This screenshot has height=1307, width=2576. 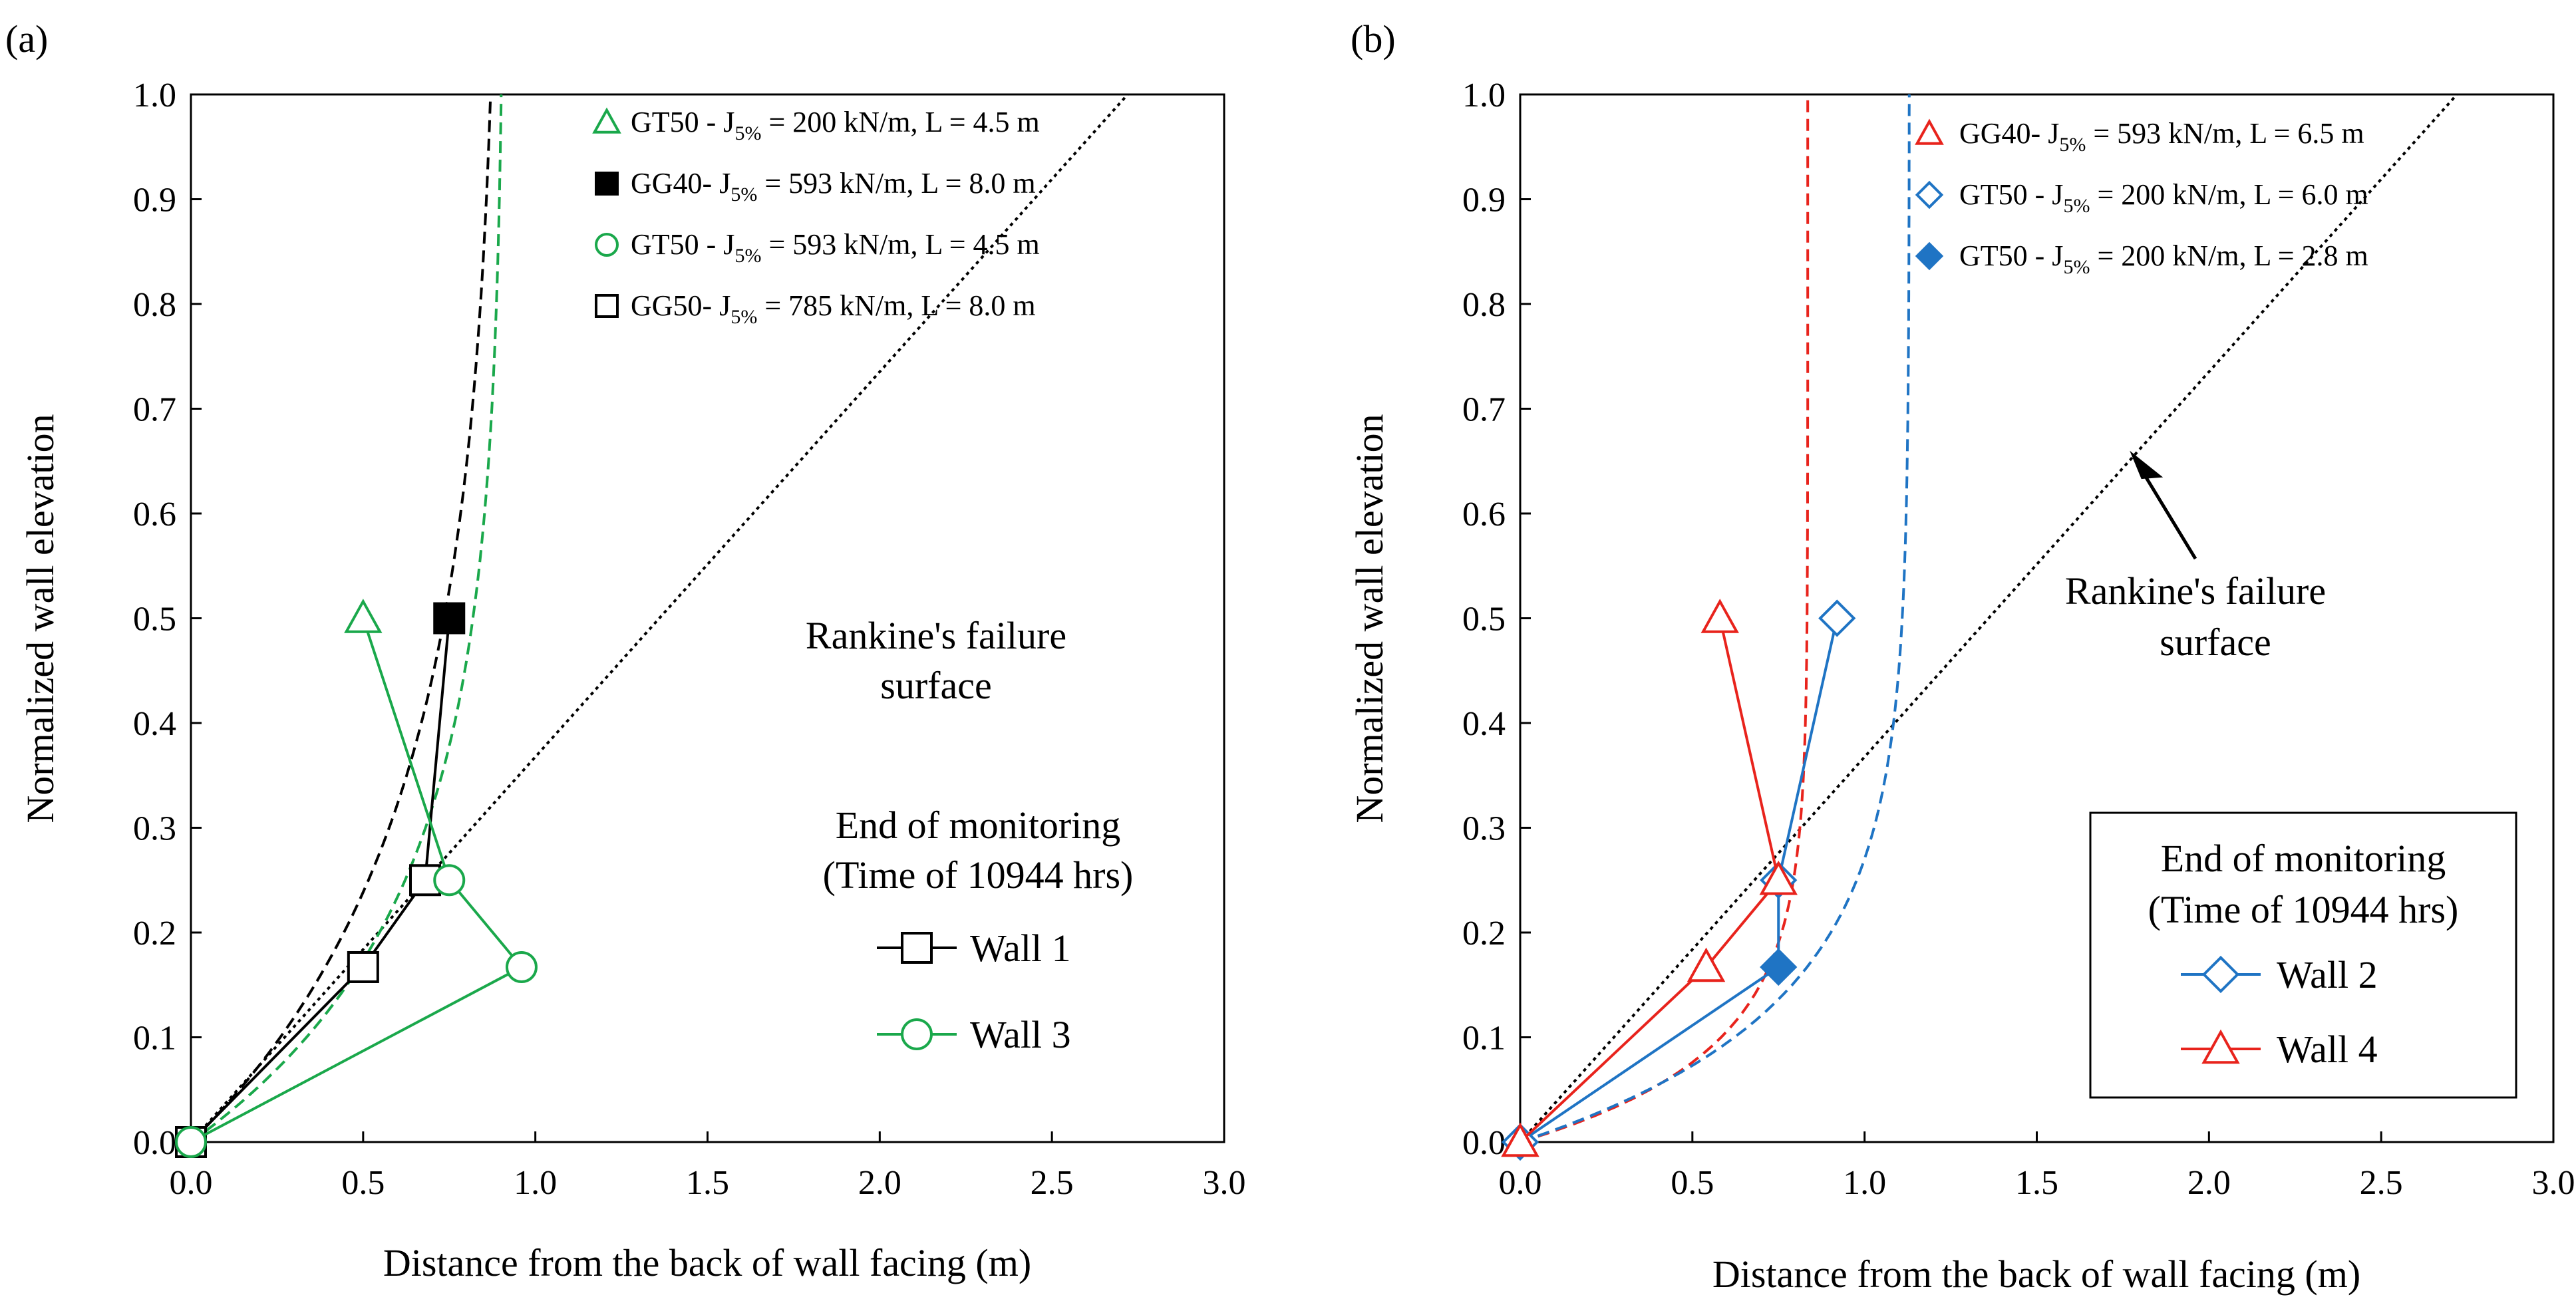 What do you see at coordinates (833, 308) in the screenshot?
I see `legend-entry-3: GG50- J5% = 785 kN/m, L = 8.0 m` at bounding box center [833, 308].